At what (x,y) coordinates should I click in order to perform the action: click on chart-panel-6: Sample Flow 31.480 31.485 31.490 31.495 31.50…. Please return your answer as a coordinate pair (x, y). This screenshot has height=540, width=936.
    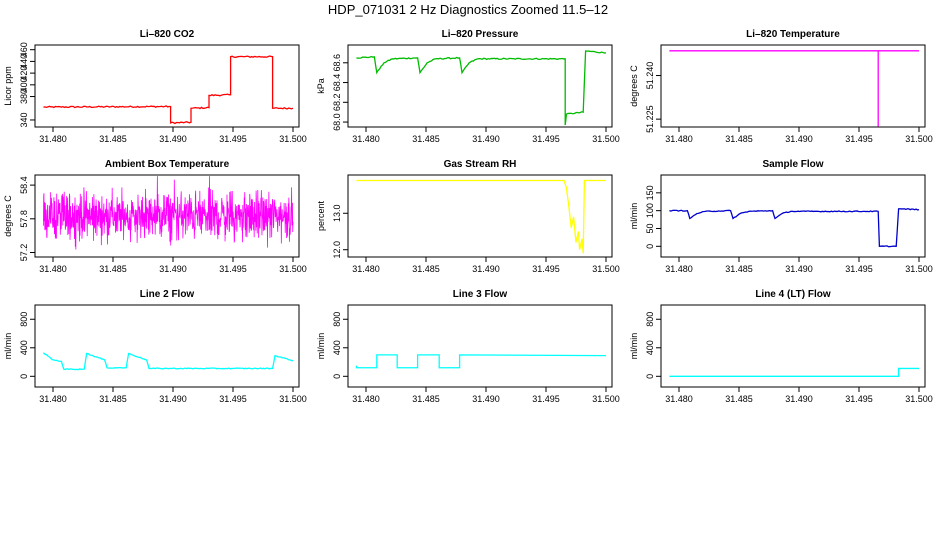
    Looking at the image, I should click on (781, 216).